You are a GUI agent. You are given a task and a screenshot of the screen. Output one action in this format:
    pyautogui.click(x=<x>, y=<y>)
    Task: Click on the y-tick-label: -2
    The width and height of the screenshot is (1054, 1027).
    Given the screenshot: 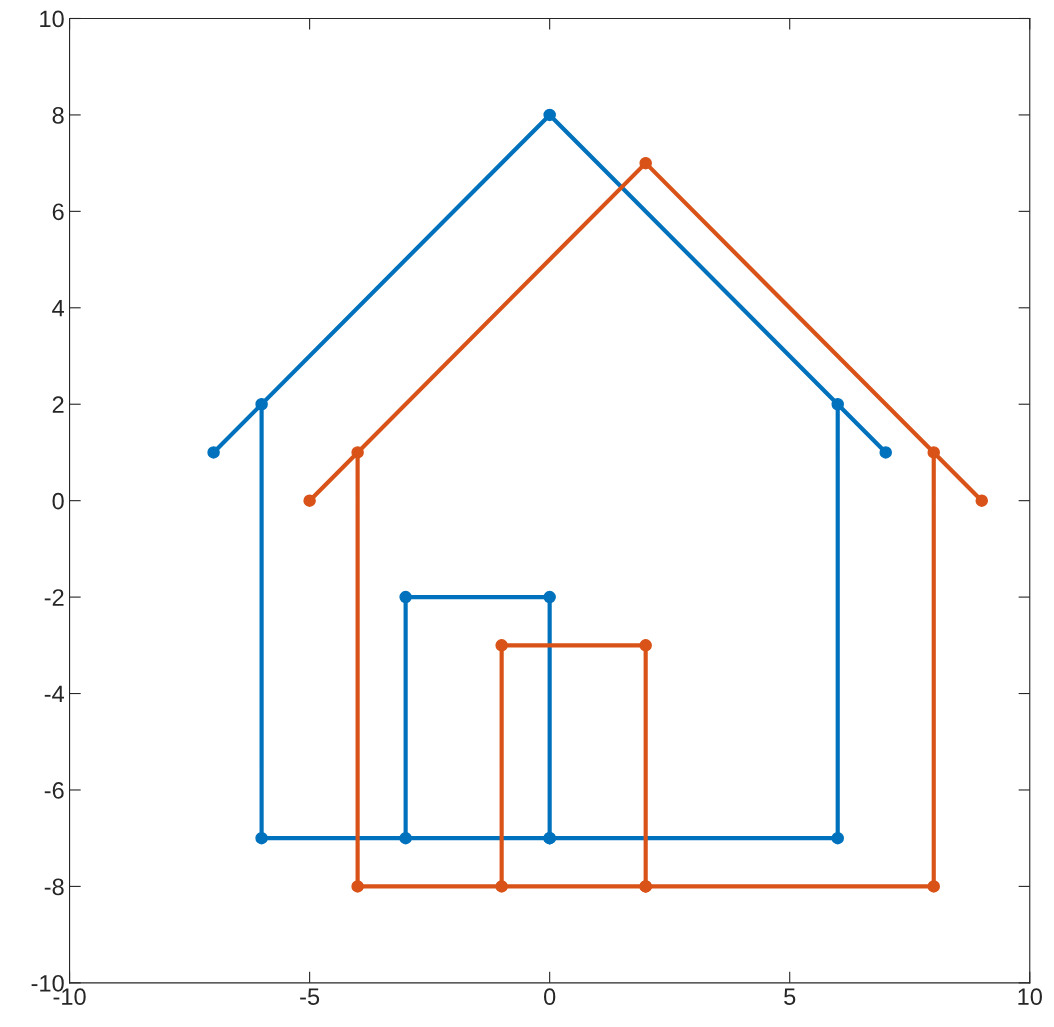 What is the action you would take?
    pyautogui.click(x=54, y=597)
    